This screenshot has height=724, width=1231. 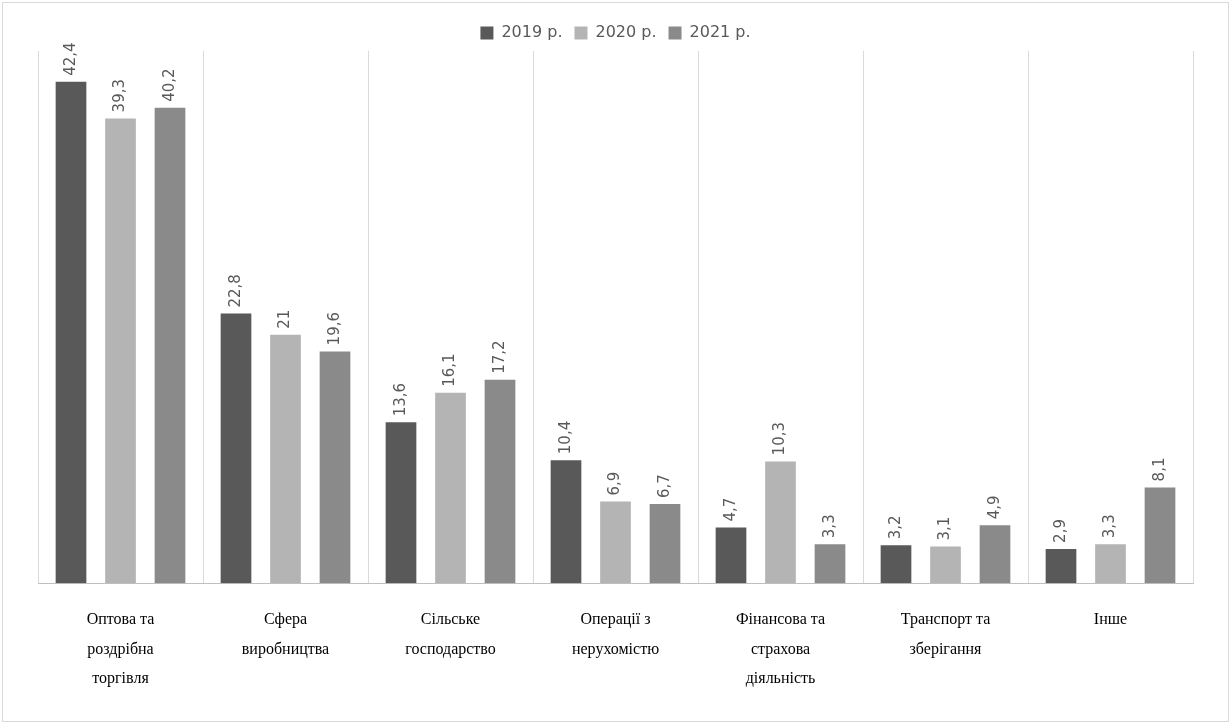 I want to click on data-label: 8,1, so click(x=1158, y=469).